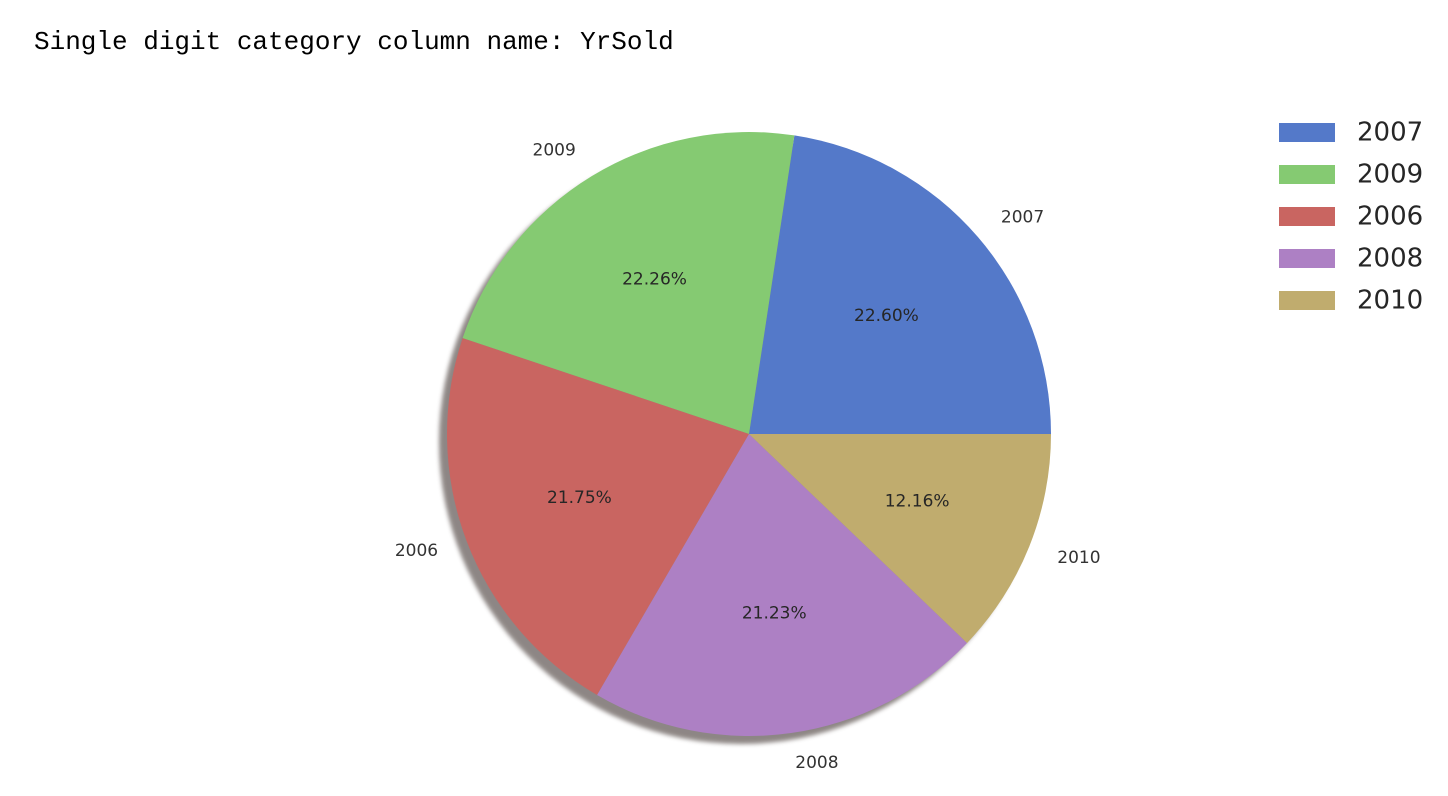 Image resolution: width=1448 pixels, height=796 pixels. I want to click on pie-slice-2008, so click(782, 585).